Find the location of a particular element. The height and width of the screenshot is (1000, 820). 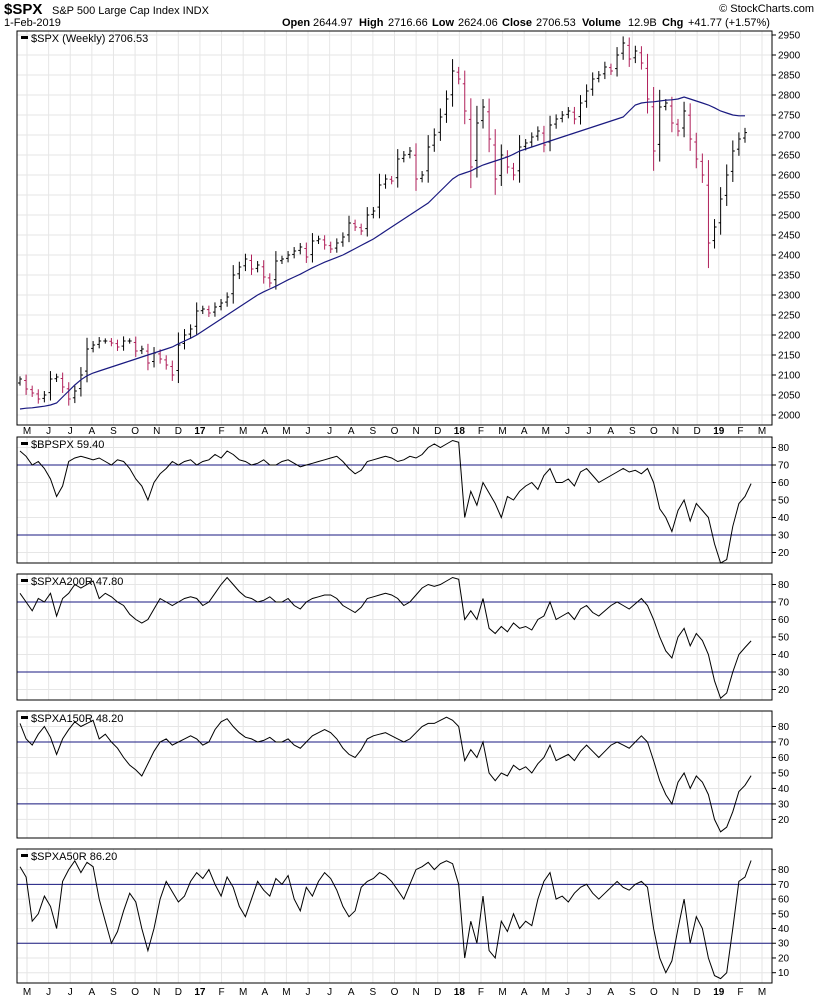

x-axis-bottom: M J J A S O N D 17 F M A M J J A S O N D 18 F M A M J J A S O N D 19 F M is located at coordinates (394, 992).